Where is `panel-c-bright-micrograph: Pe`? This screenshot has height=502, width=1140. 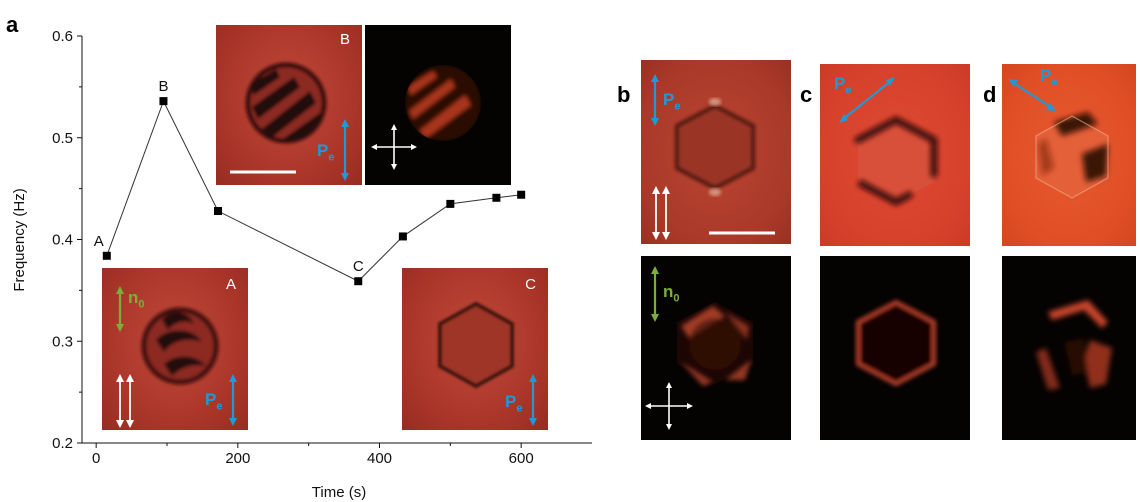
panel-c-bright-micrograph: Pe is located at coordinates (895, 155).